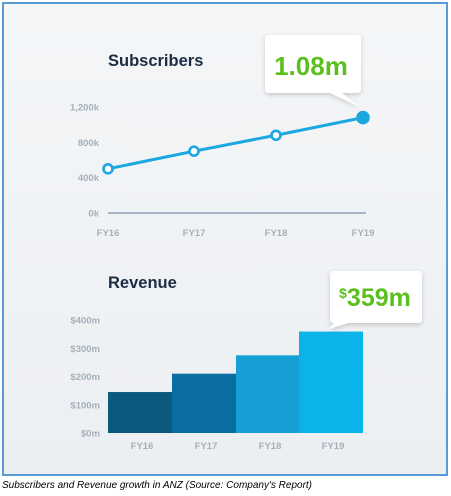 The image size is (451, 496). Describe the element at coordinates (311, 66) in the screenshot. I see `subscribers-callout-value: 1.08m` at that location.